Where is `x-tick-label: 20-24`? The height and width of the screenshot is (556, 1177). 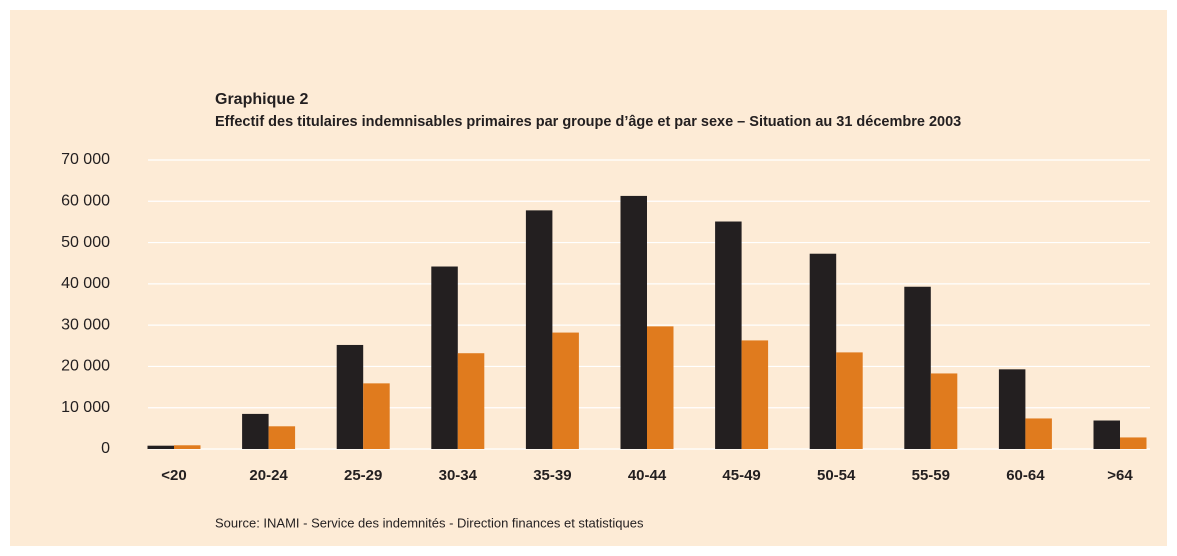 x-tick-label: 20-24 is located at coordinates (268, 475).